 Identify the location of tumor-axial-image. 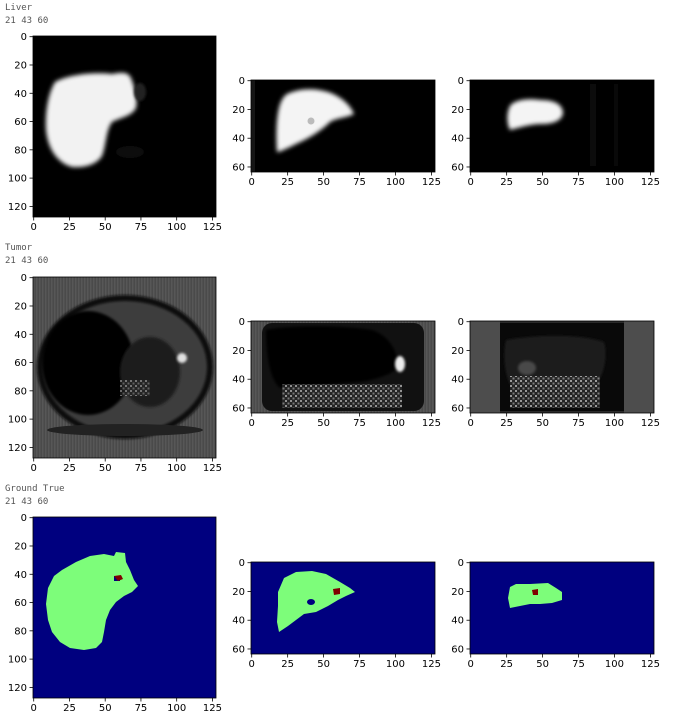
(124, 367).